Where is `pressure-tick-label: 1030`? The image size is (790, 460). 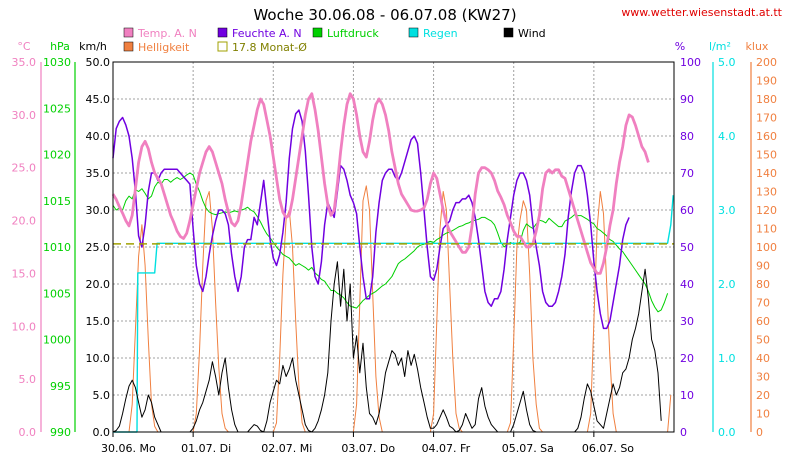
pressure-tick-label: 1030 is located at coordinates (57, 62).